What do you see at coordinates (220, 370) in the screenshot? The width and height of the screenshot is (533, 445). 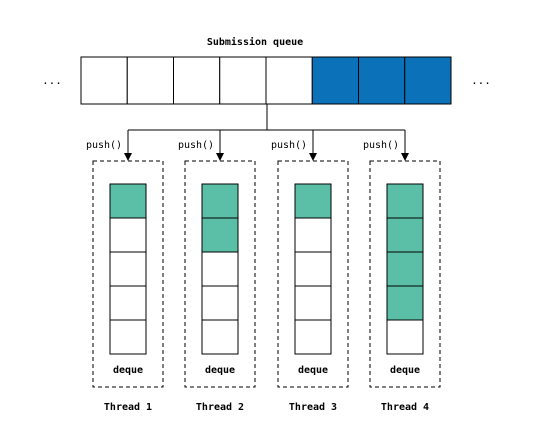 I see `deque-label-2: deque` at bounding box center [220, 370].